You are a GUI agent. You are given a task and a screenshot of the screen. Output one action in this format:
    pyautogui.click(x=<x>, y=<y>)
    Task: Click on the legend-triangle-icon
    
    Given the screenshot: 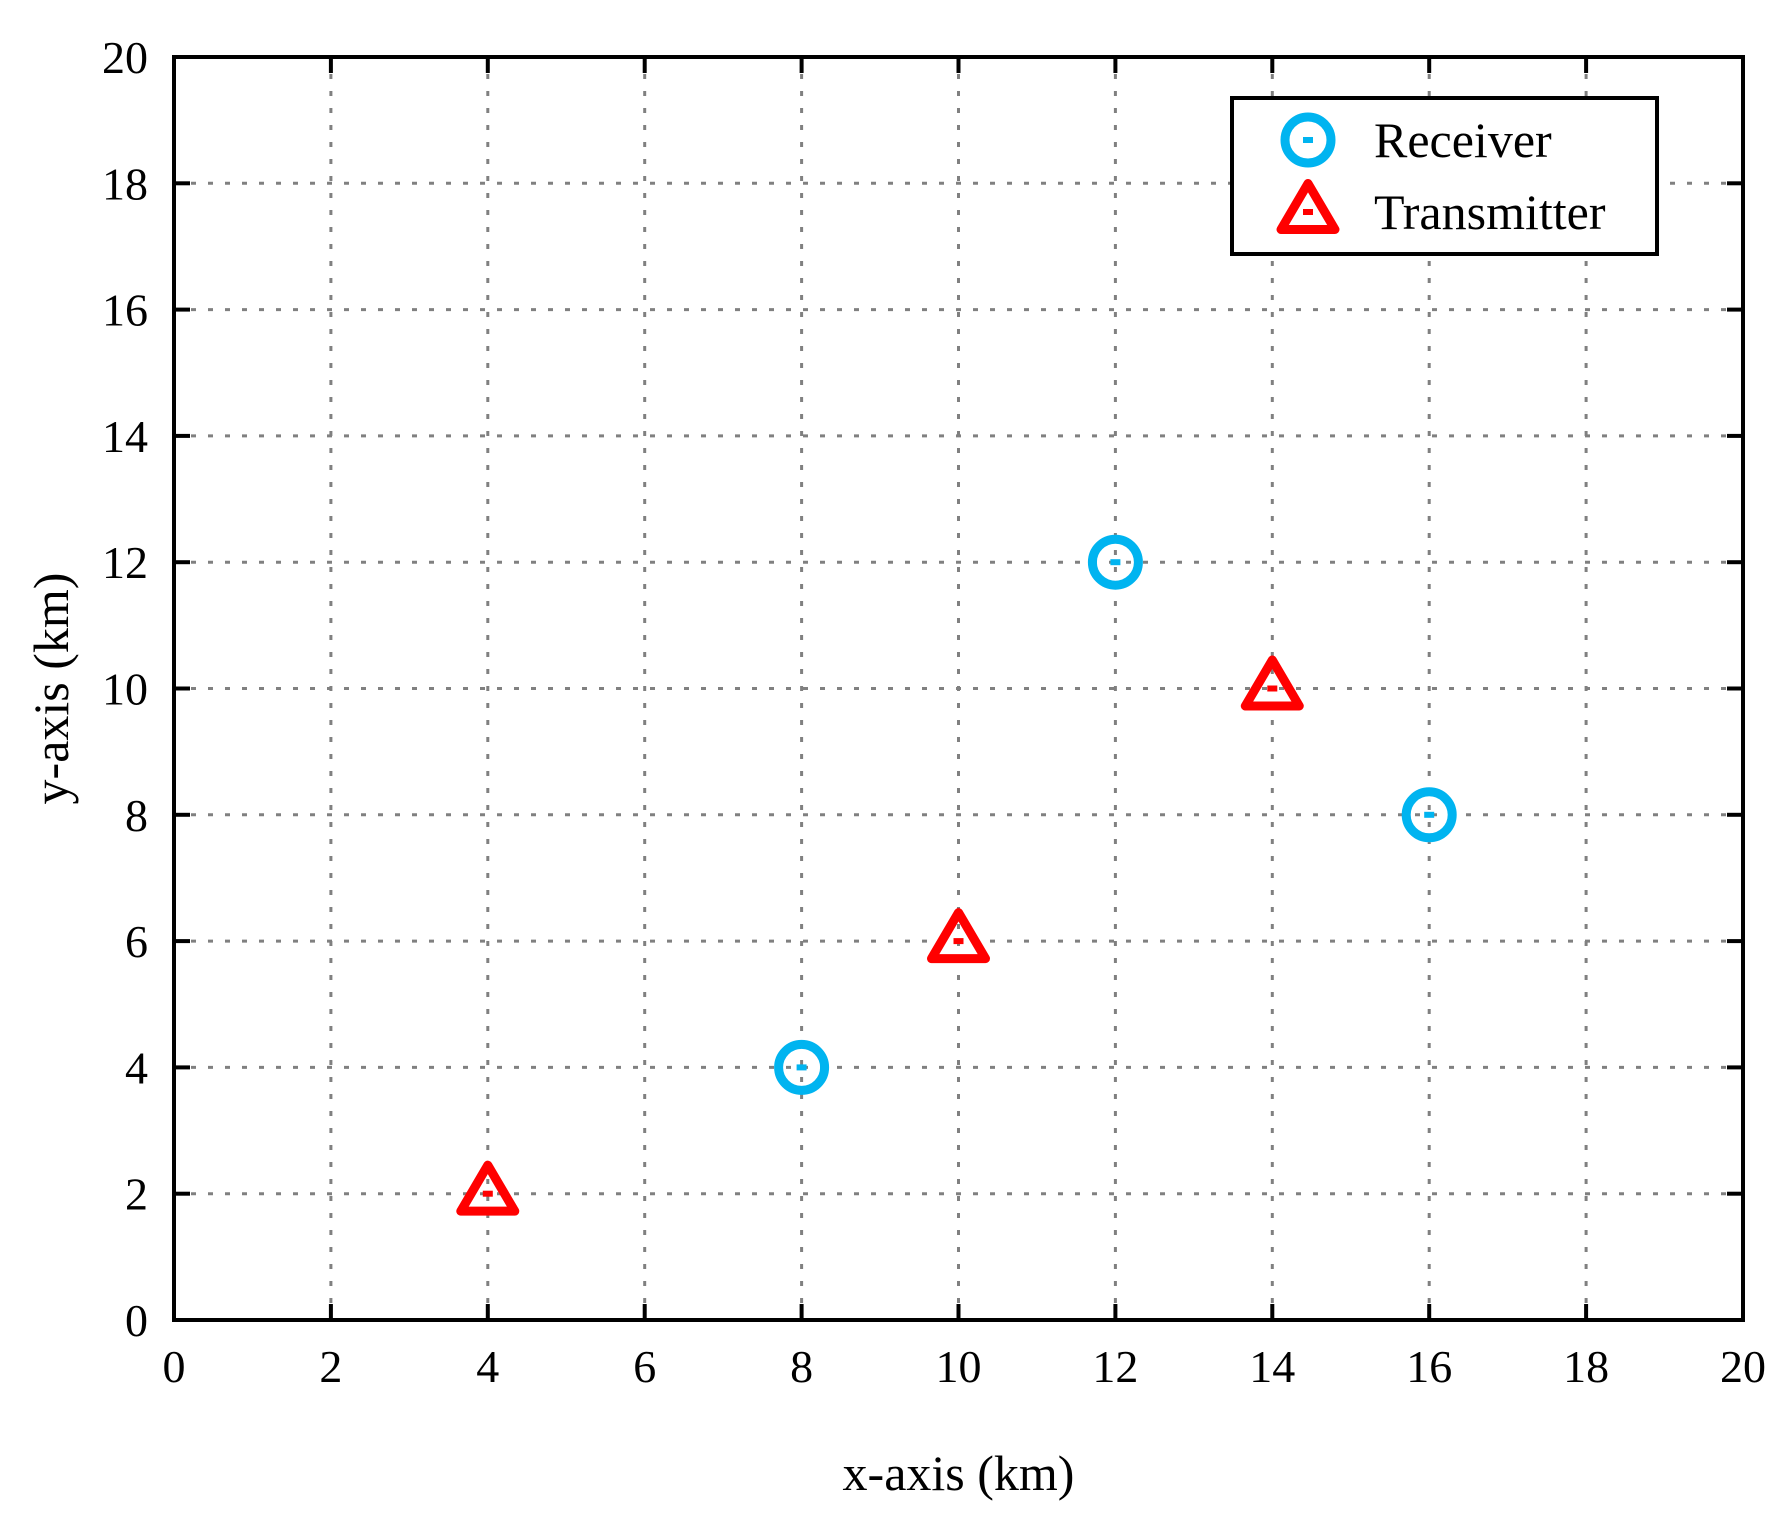 What is the action you would take?
    pyautogui.click(x=1308, y=206)
    